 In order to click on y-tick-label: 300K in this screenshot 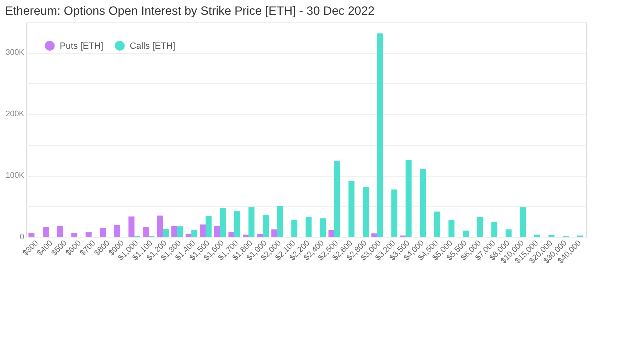, I will do `click(16, 53)`.